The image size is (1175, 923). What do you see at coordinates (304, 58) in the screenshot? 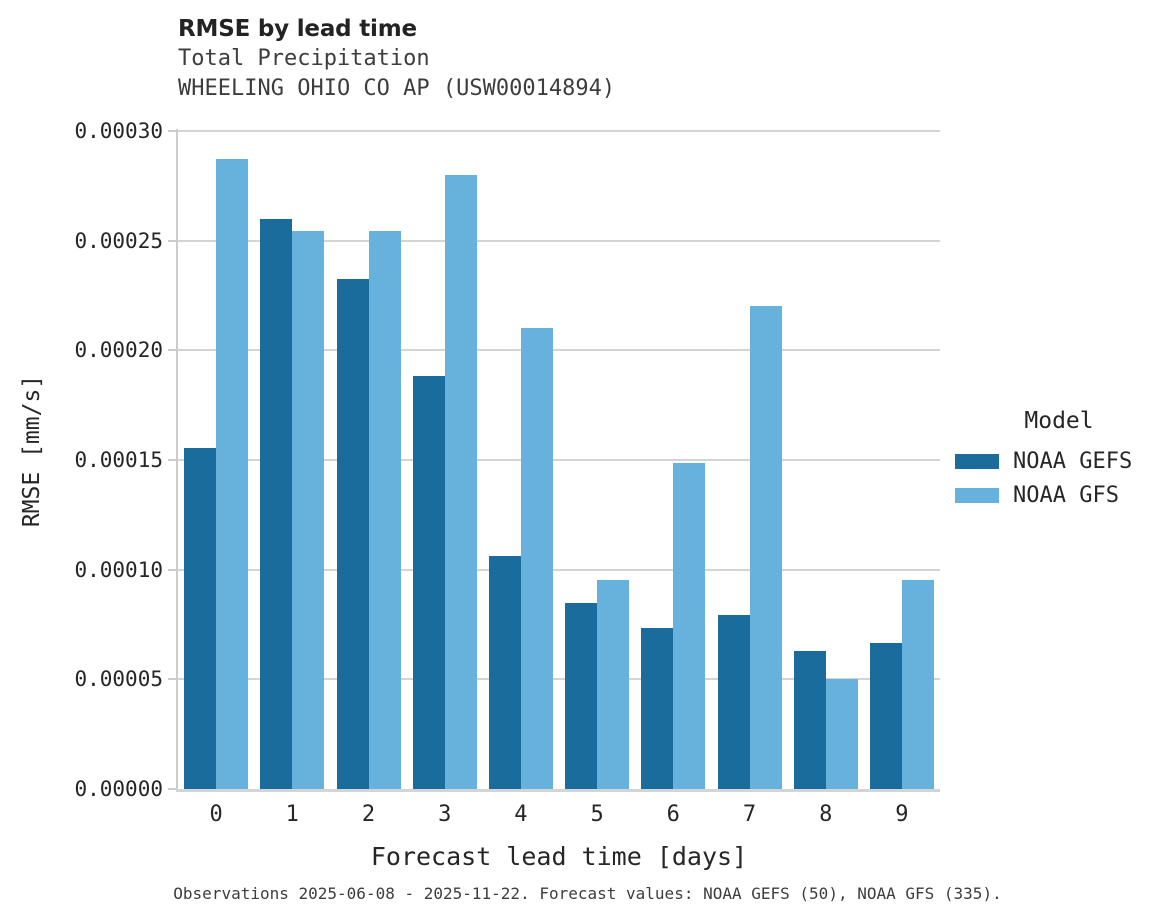
I see `chart-subtitle: Total Precipitation` at bounding box center [304, 58].